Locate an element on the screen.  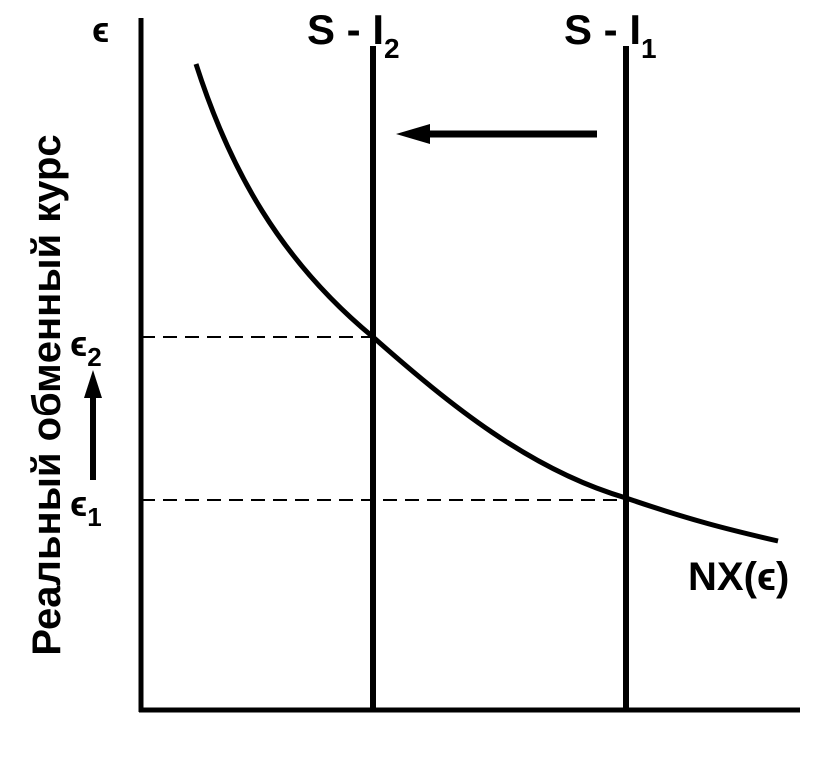
line-before-prefix: S - I is located at coordinates (602, 29).